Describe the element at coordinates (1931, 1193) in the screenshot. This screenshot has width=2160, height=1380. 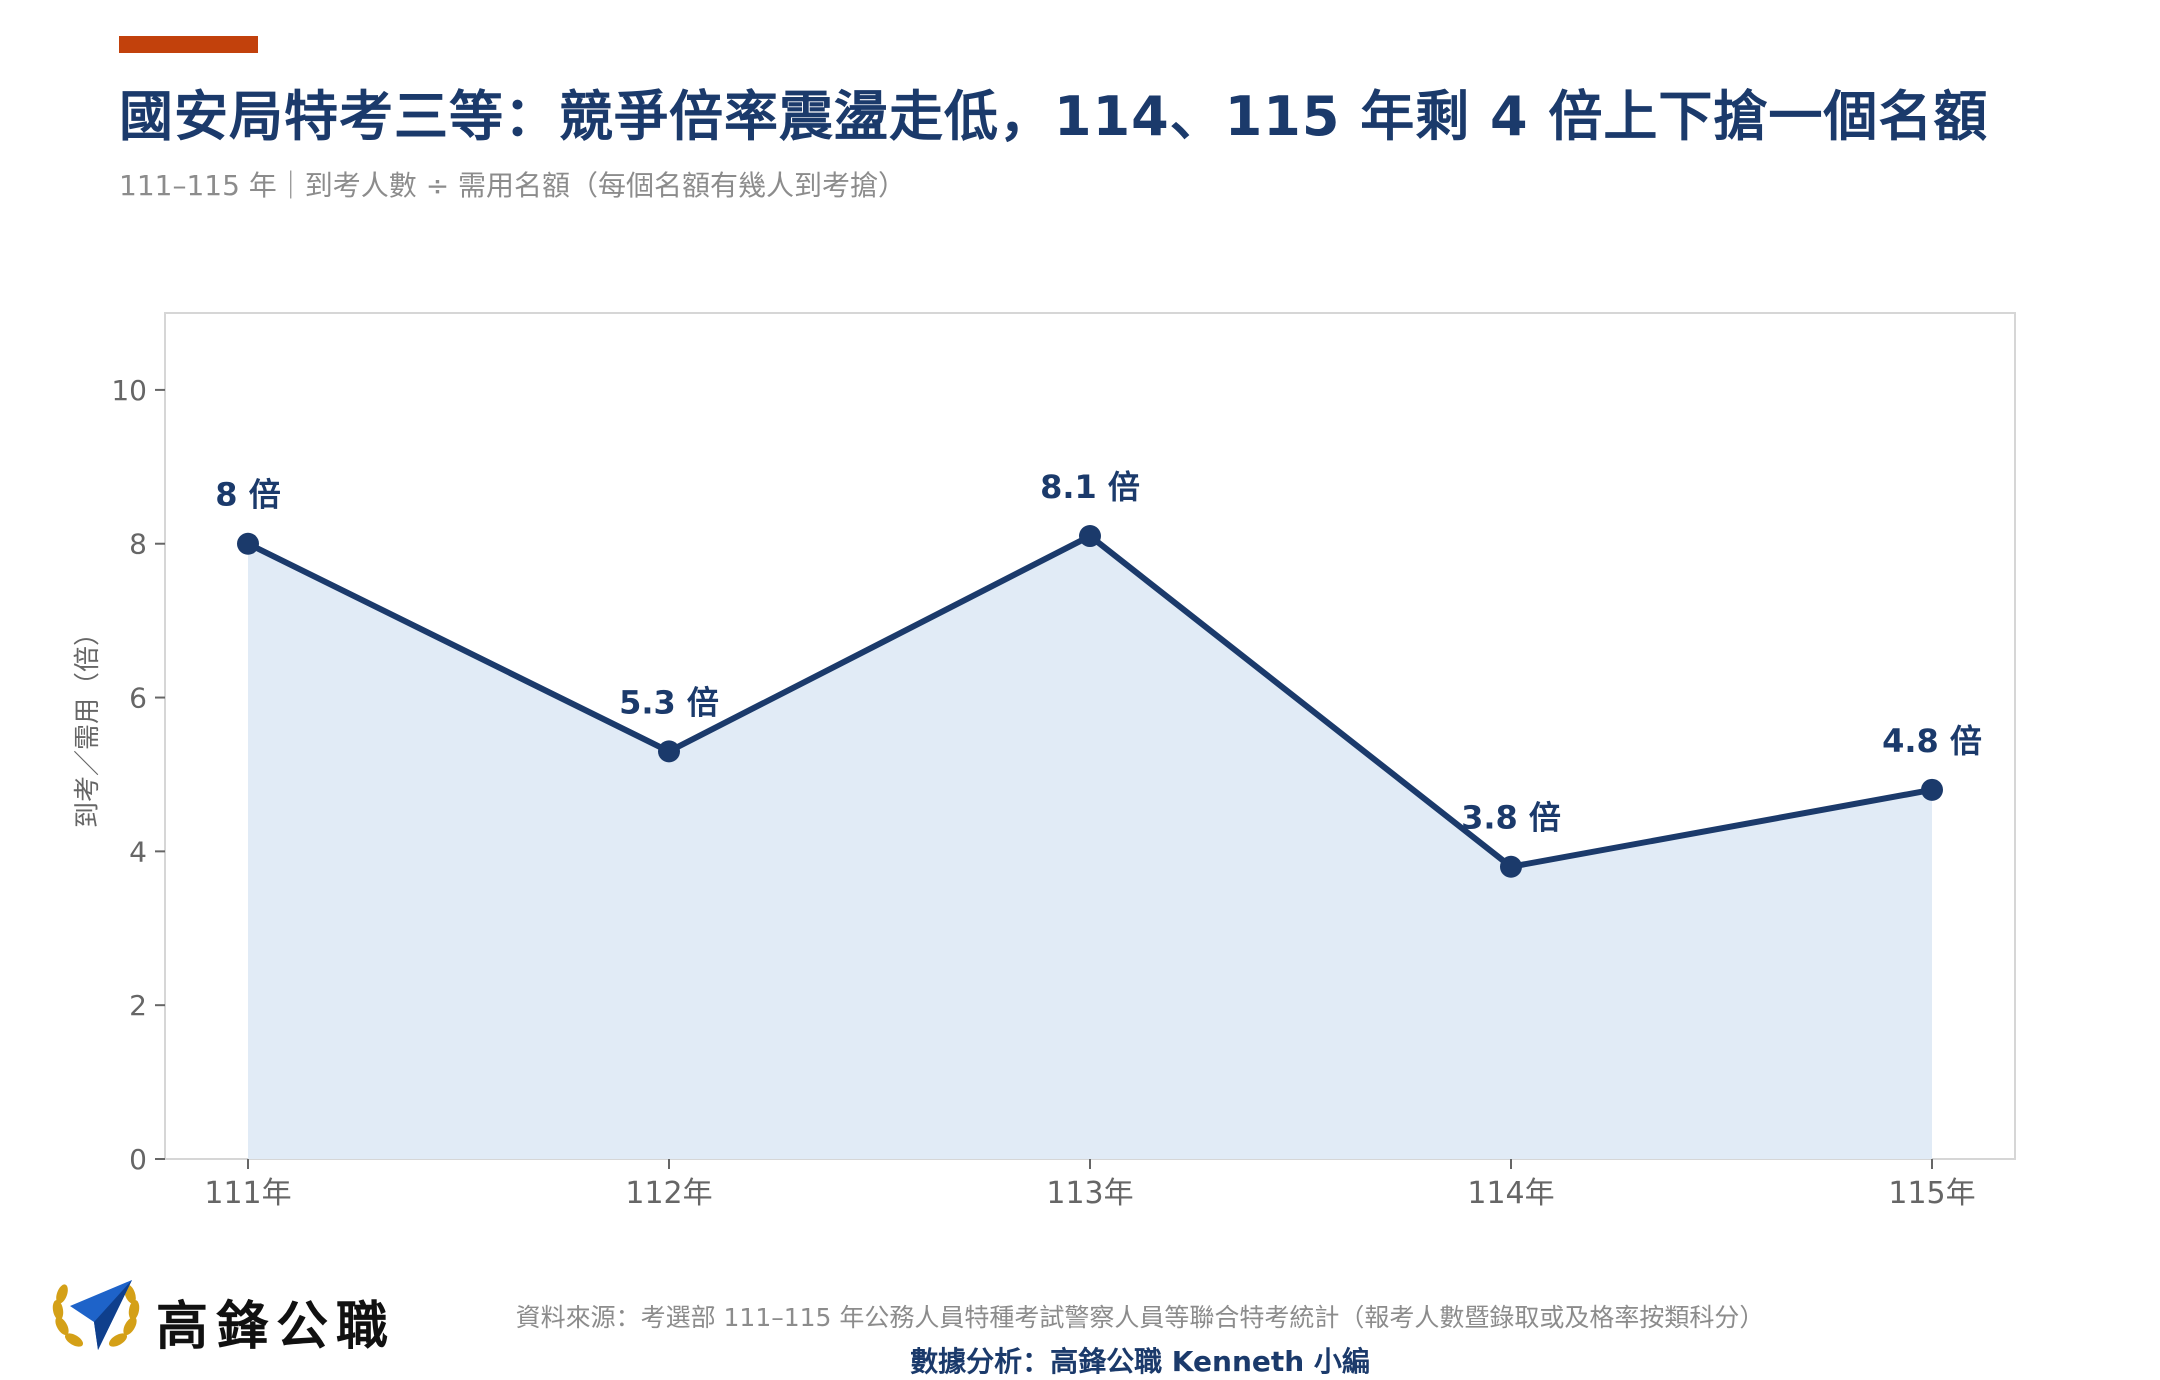
I see `x-tick-label: 115年` at that location.